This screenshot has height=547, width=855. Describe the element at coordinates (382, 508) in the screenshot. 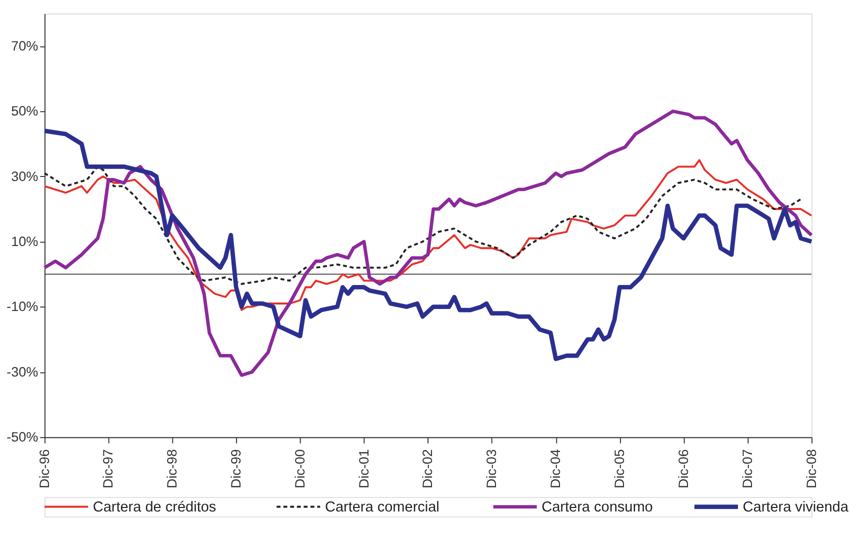

I see `legend-label: Cartera comercial` at that location.